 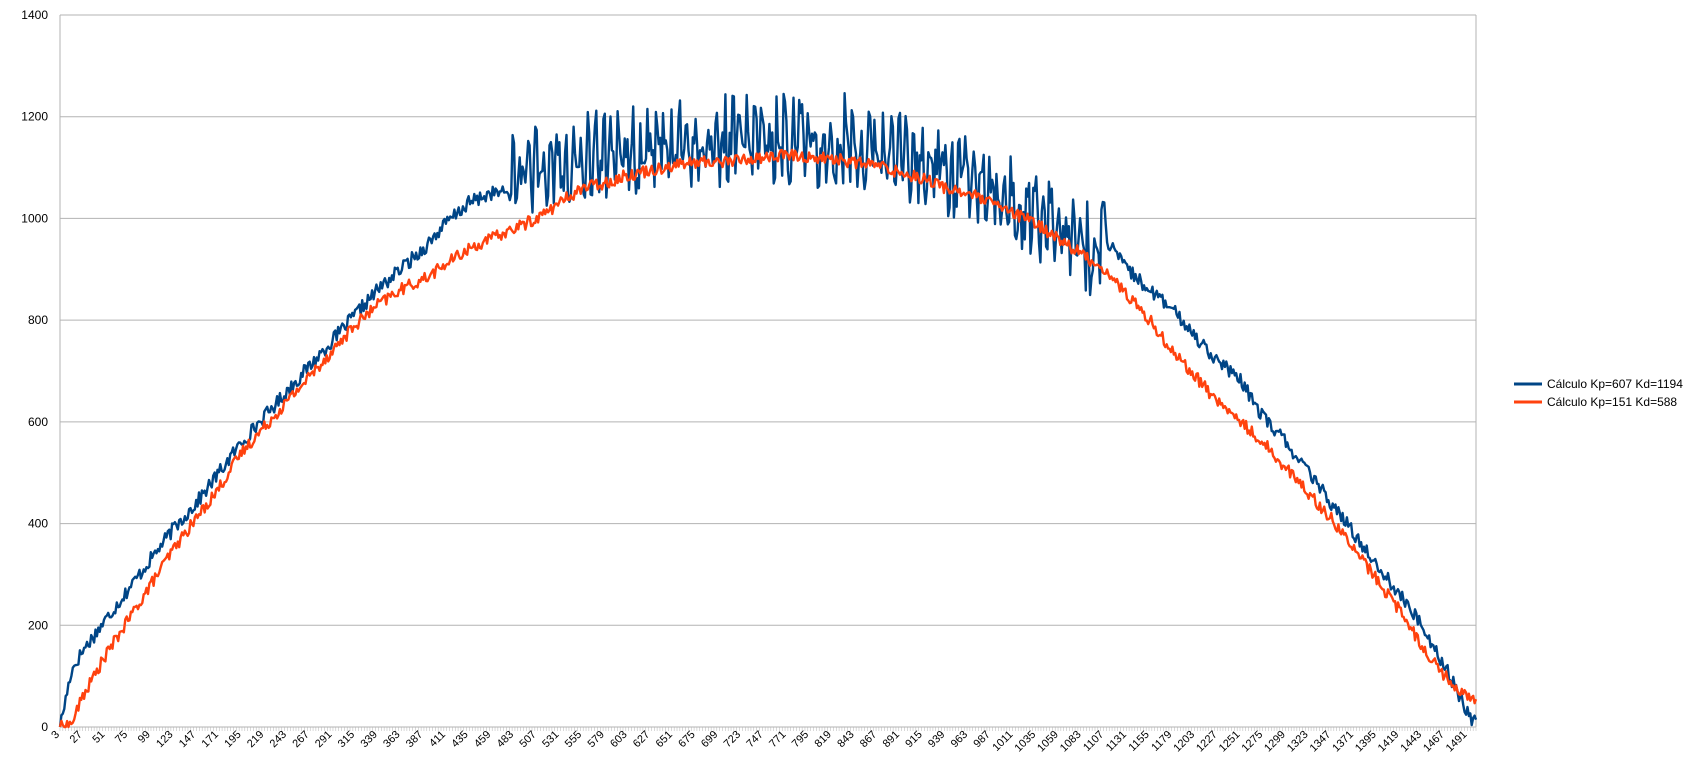 I want to click on x-tick-label: 363, so click(x=391, y=739).